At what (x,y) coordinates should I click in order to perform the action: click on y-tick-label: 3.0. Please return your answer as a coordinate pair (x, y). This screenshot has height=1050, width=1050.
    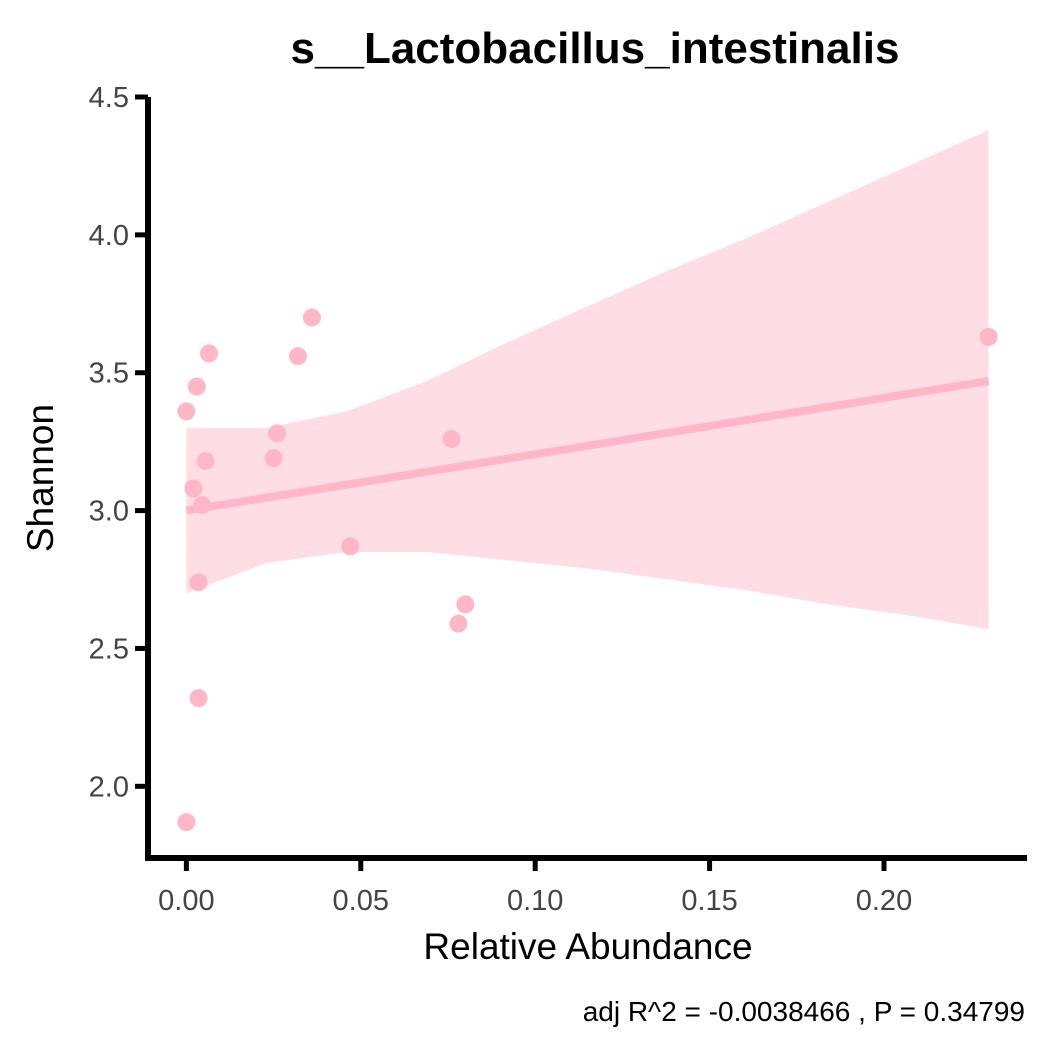
    Looking at the image, I should click on (109, 512).